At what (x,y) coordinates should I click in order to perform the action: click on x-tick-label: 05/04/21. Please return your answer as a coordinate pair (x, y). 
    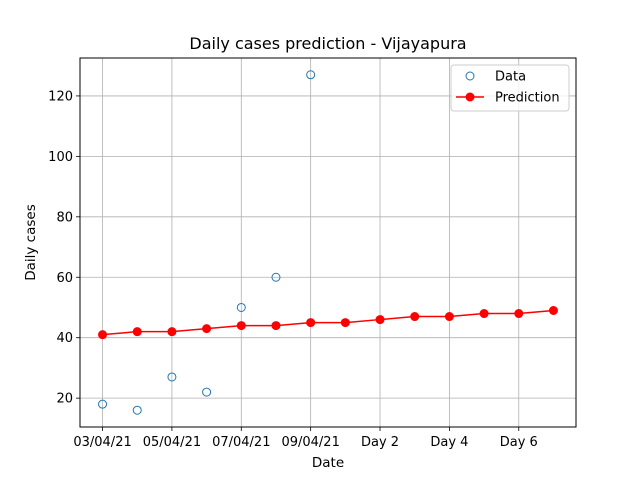
    Looking at the image, I should click on (172, 442).